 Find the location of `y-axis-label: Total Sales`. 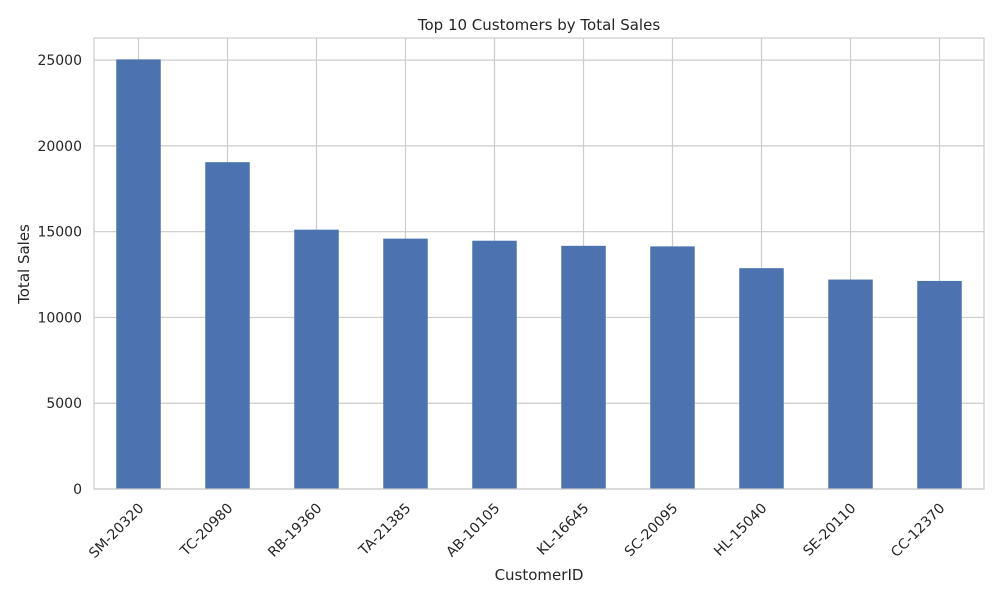

y-axis-label: Total Sales is located at coordinates (24, 264).